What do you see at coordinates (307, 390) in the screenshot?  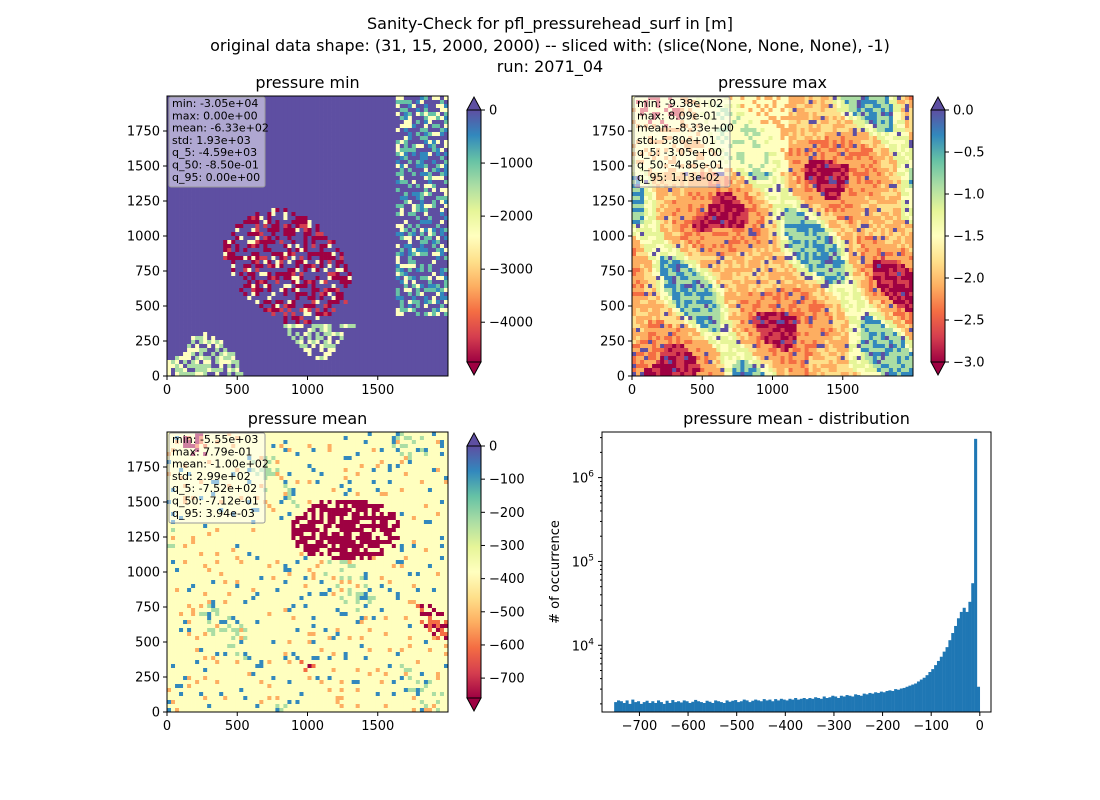 I see `x-tick-label: 1000` at bounding box center [307, 390].